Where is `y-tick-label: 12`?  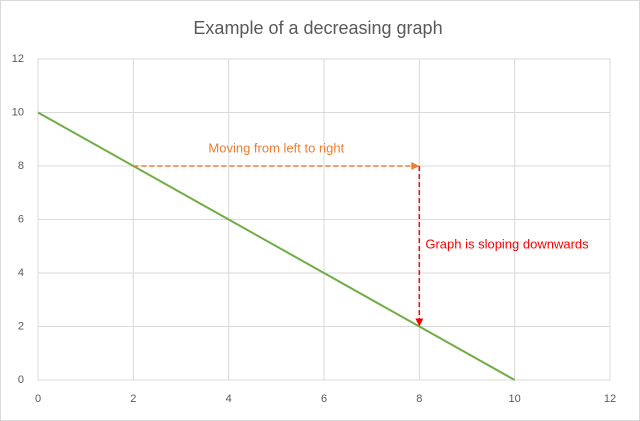 y-tick-label: 12 is located at coordinates (18, 59).